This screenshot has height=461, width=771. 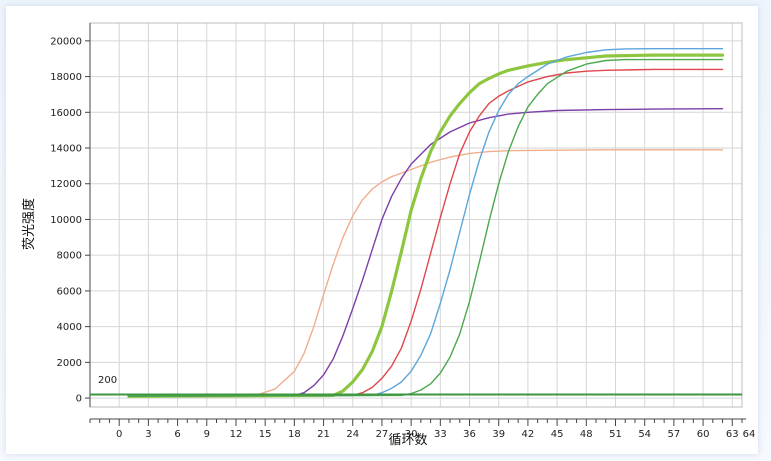 I want to click on x-tick-label: 57, so click(x=674, y=434).